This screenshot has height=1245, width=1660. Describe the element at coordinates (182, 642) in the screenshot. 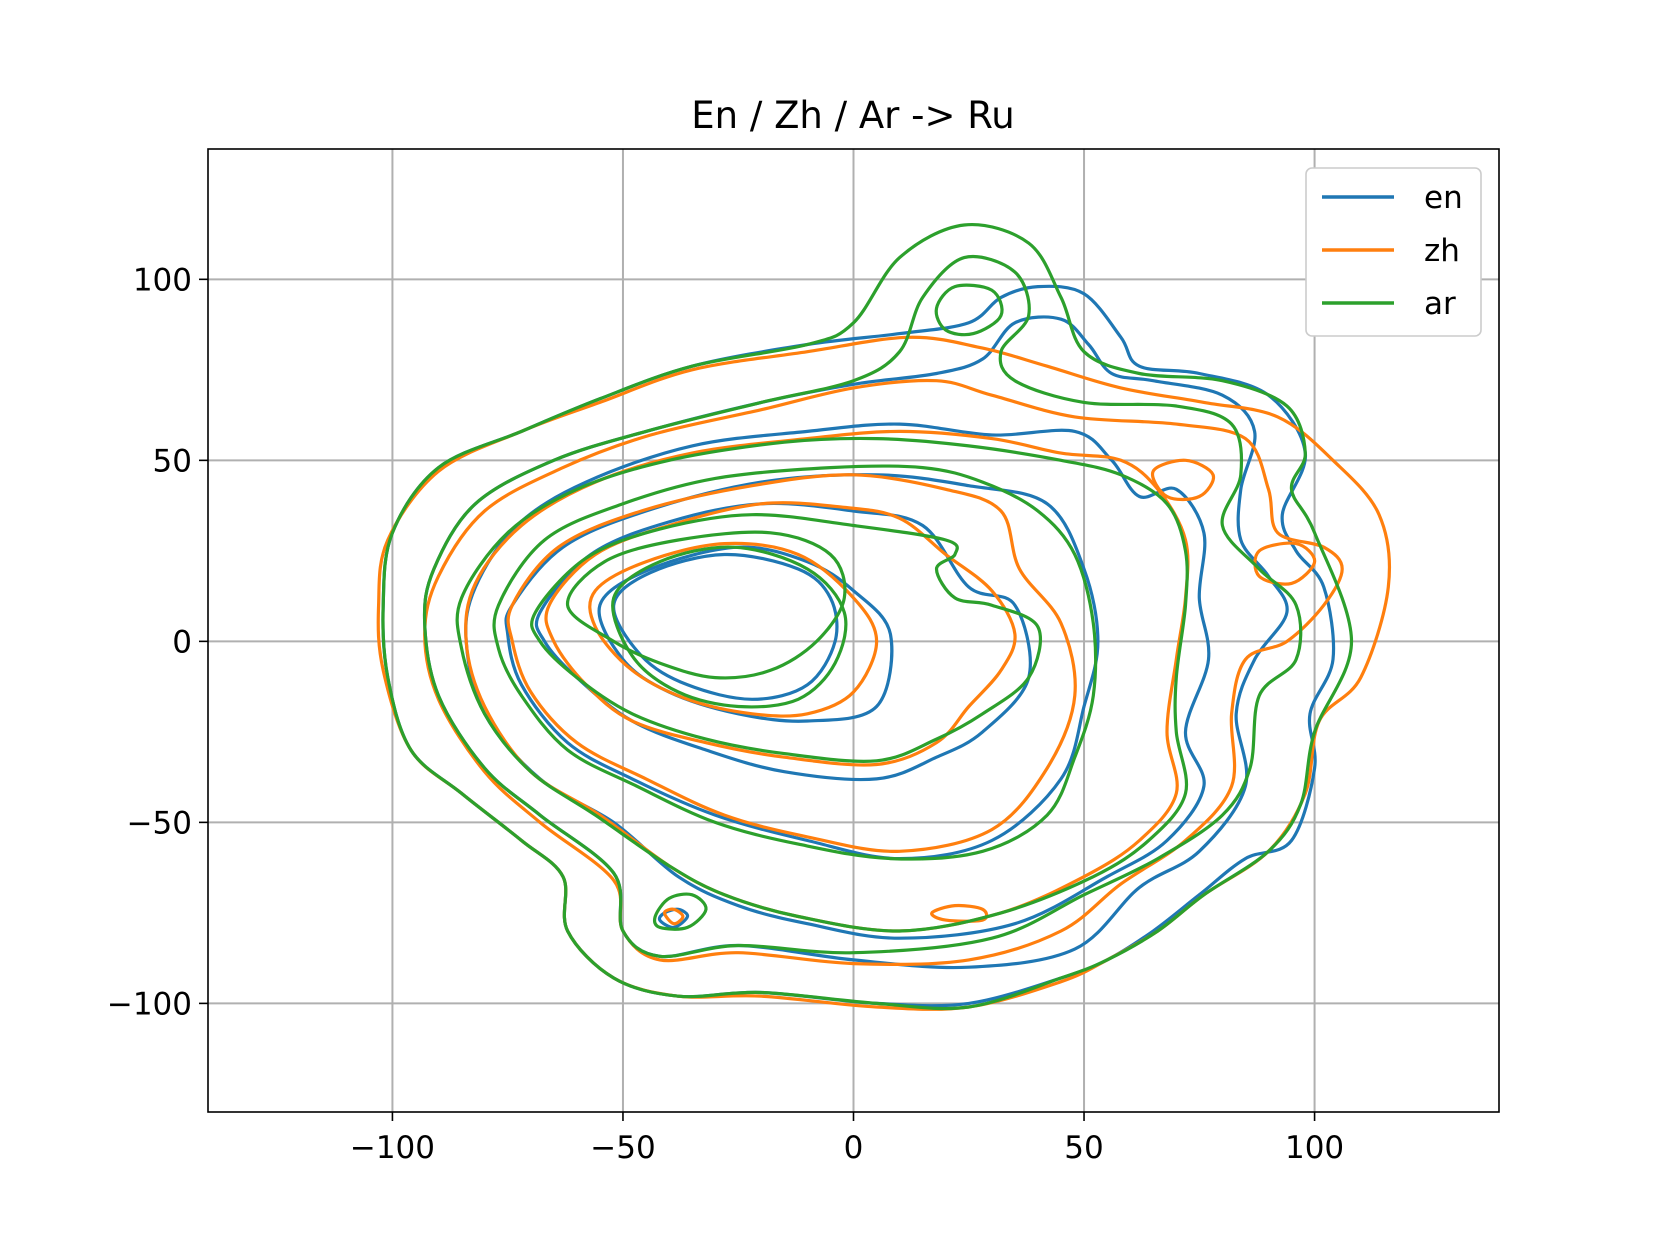

I see `y-tick-label-2: 0` at that location.